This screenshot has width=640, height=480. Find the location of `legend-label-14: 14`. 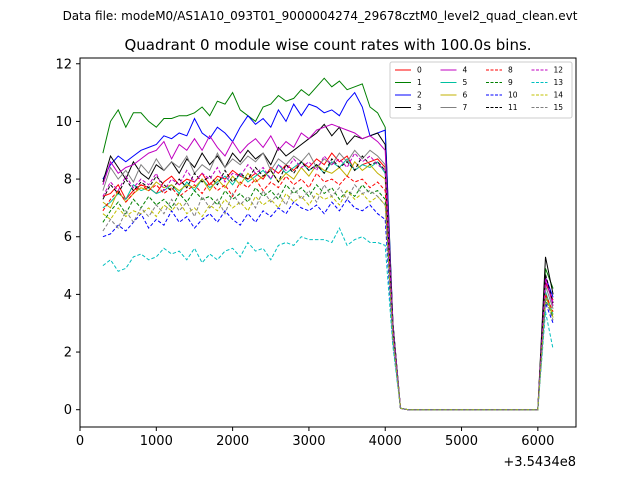

legend-label-14: 14 is located at coordinates (559, 95).